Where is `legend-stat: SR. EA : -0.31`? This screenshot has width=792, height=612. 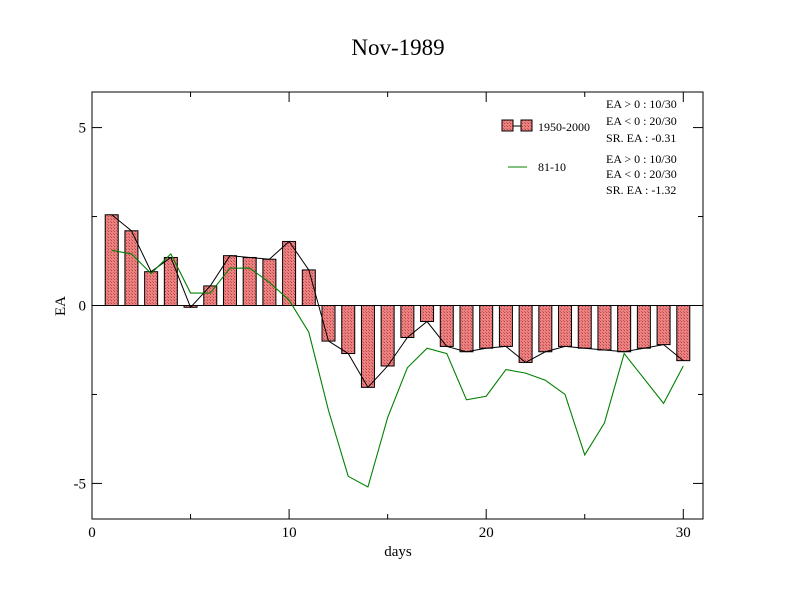 legend-stat: SR. EA : -0.31 is located at coordinates (641, 138).